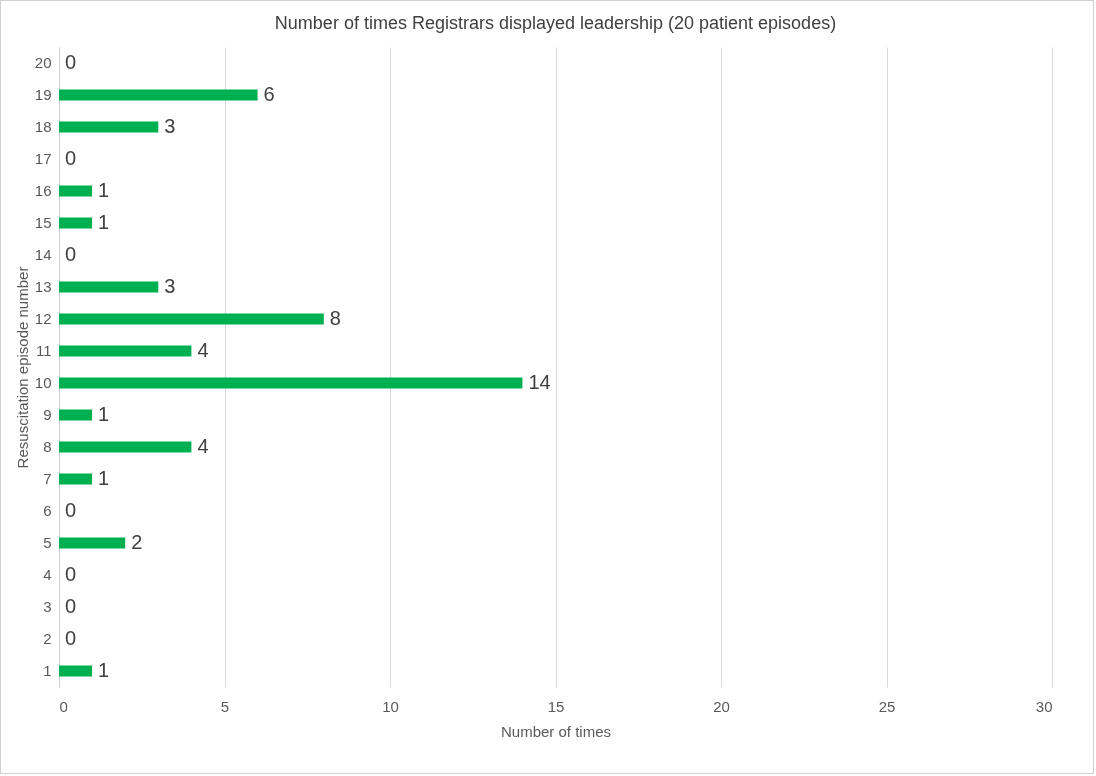  What do you see at coordinates (47, 510) in the screenshot?
I see `y-tick-label: 6` at bounding box center [47, 510].